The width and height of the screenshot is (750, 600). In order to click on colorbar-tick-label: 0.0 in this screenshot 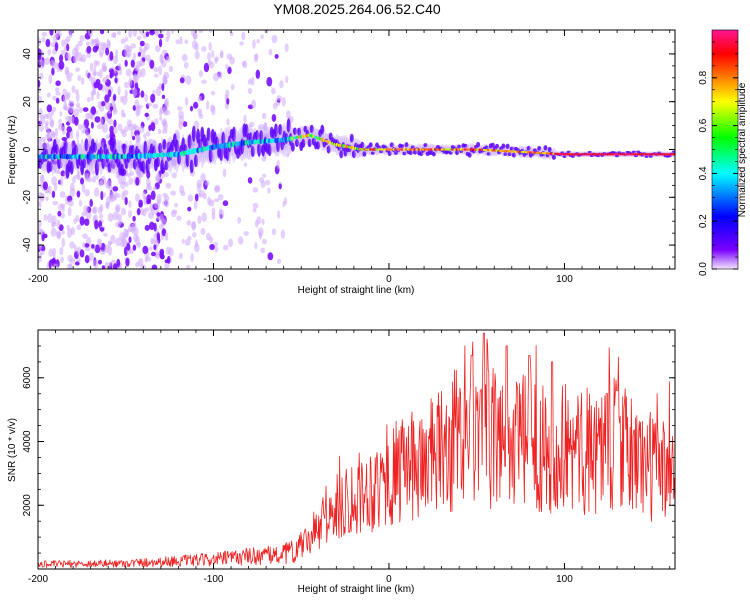, I will do `click(703, 269)`.